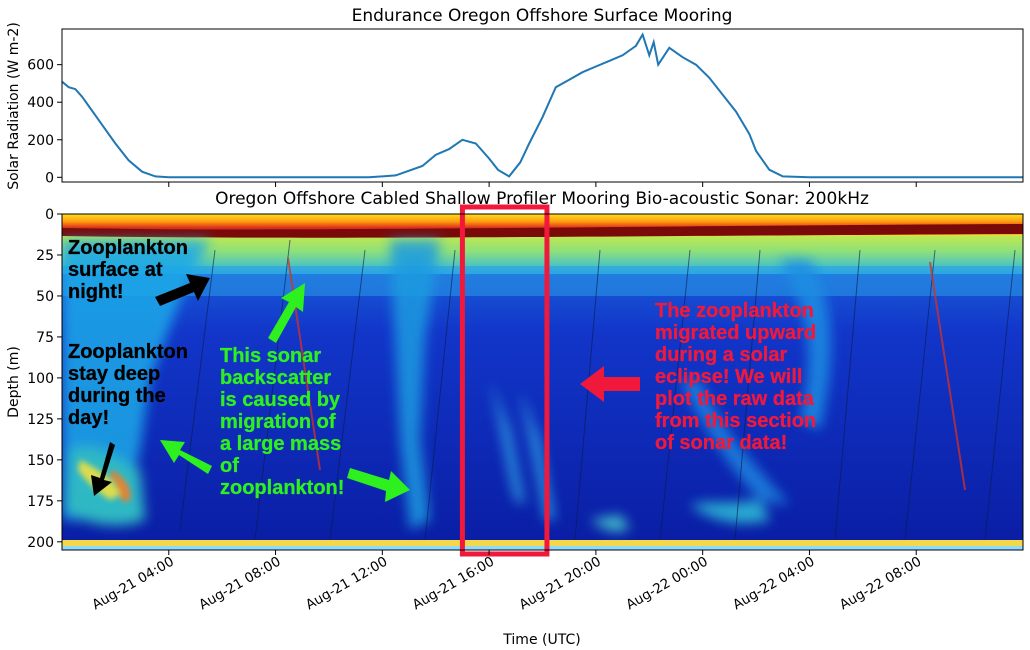  Describe the element at coordinates (721, 355) in the screenshot. I see `annotation-line: during a solar` at that location.